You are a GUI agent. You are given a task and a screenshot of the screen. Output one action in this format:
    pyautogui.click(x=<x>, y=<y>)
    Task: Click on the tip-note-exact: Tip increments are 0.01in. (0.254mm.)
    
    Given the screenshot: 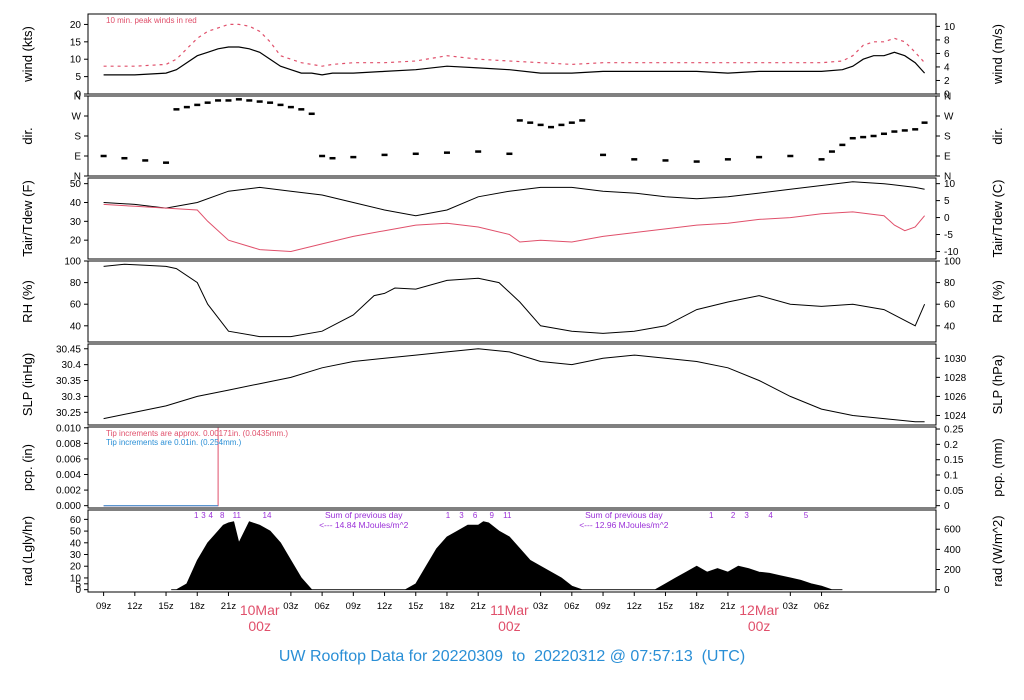 What is the action you would take?
    pyautogui.click(x=174, y=442)
    